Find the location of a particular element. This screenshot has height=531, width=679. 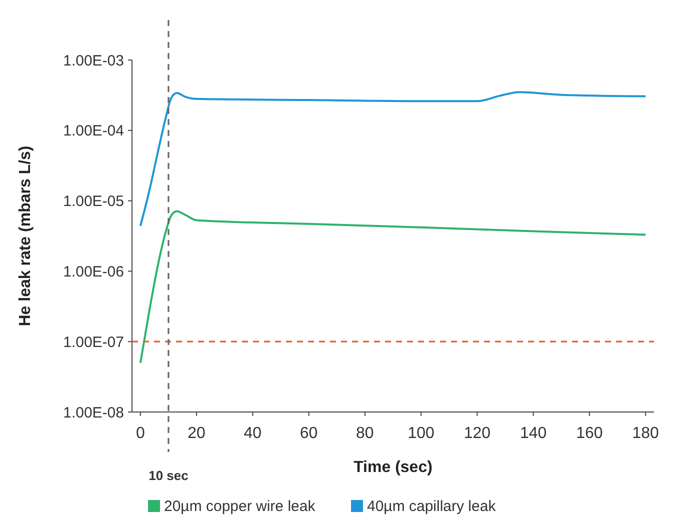

ref-line-label: 10 sec is located at coordinates (168, 475).